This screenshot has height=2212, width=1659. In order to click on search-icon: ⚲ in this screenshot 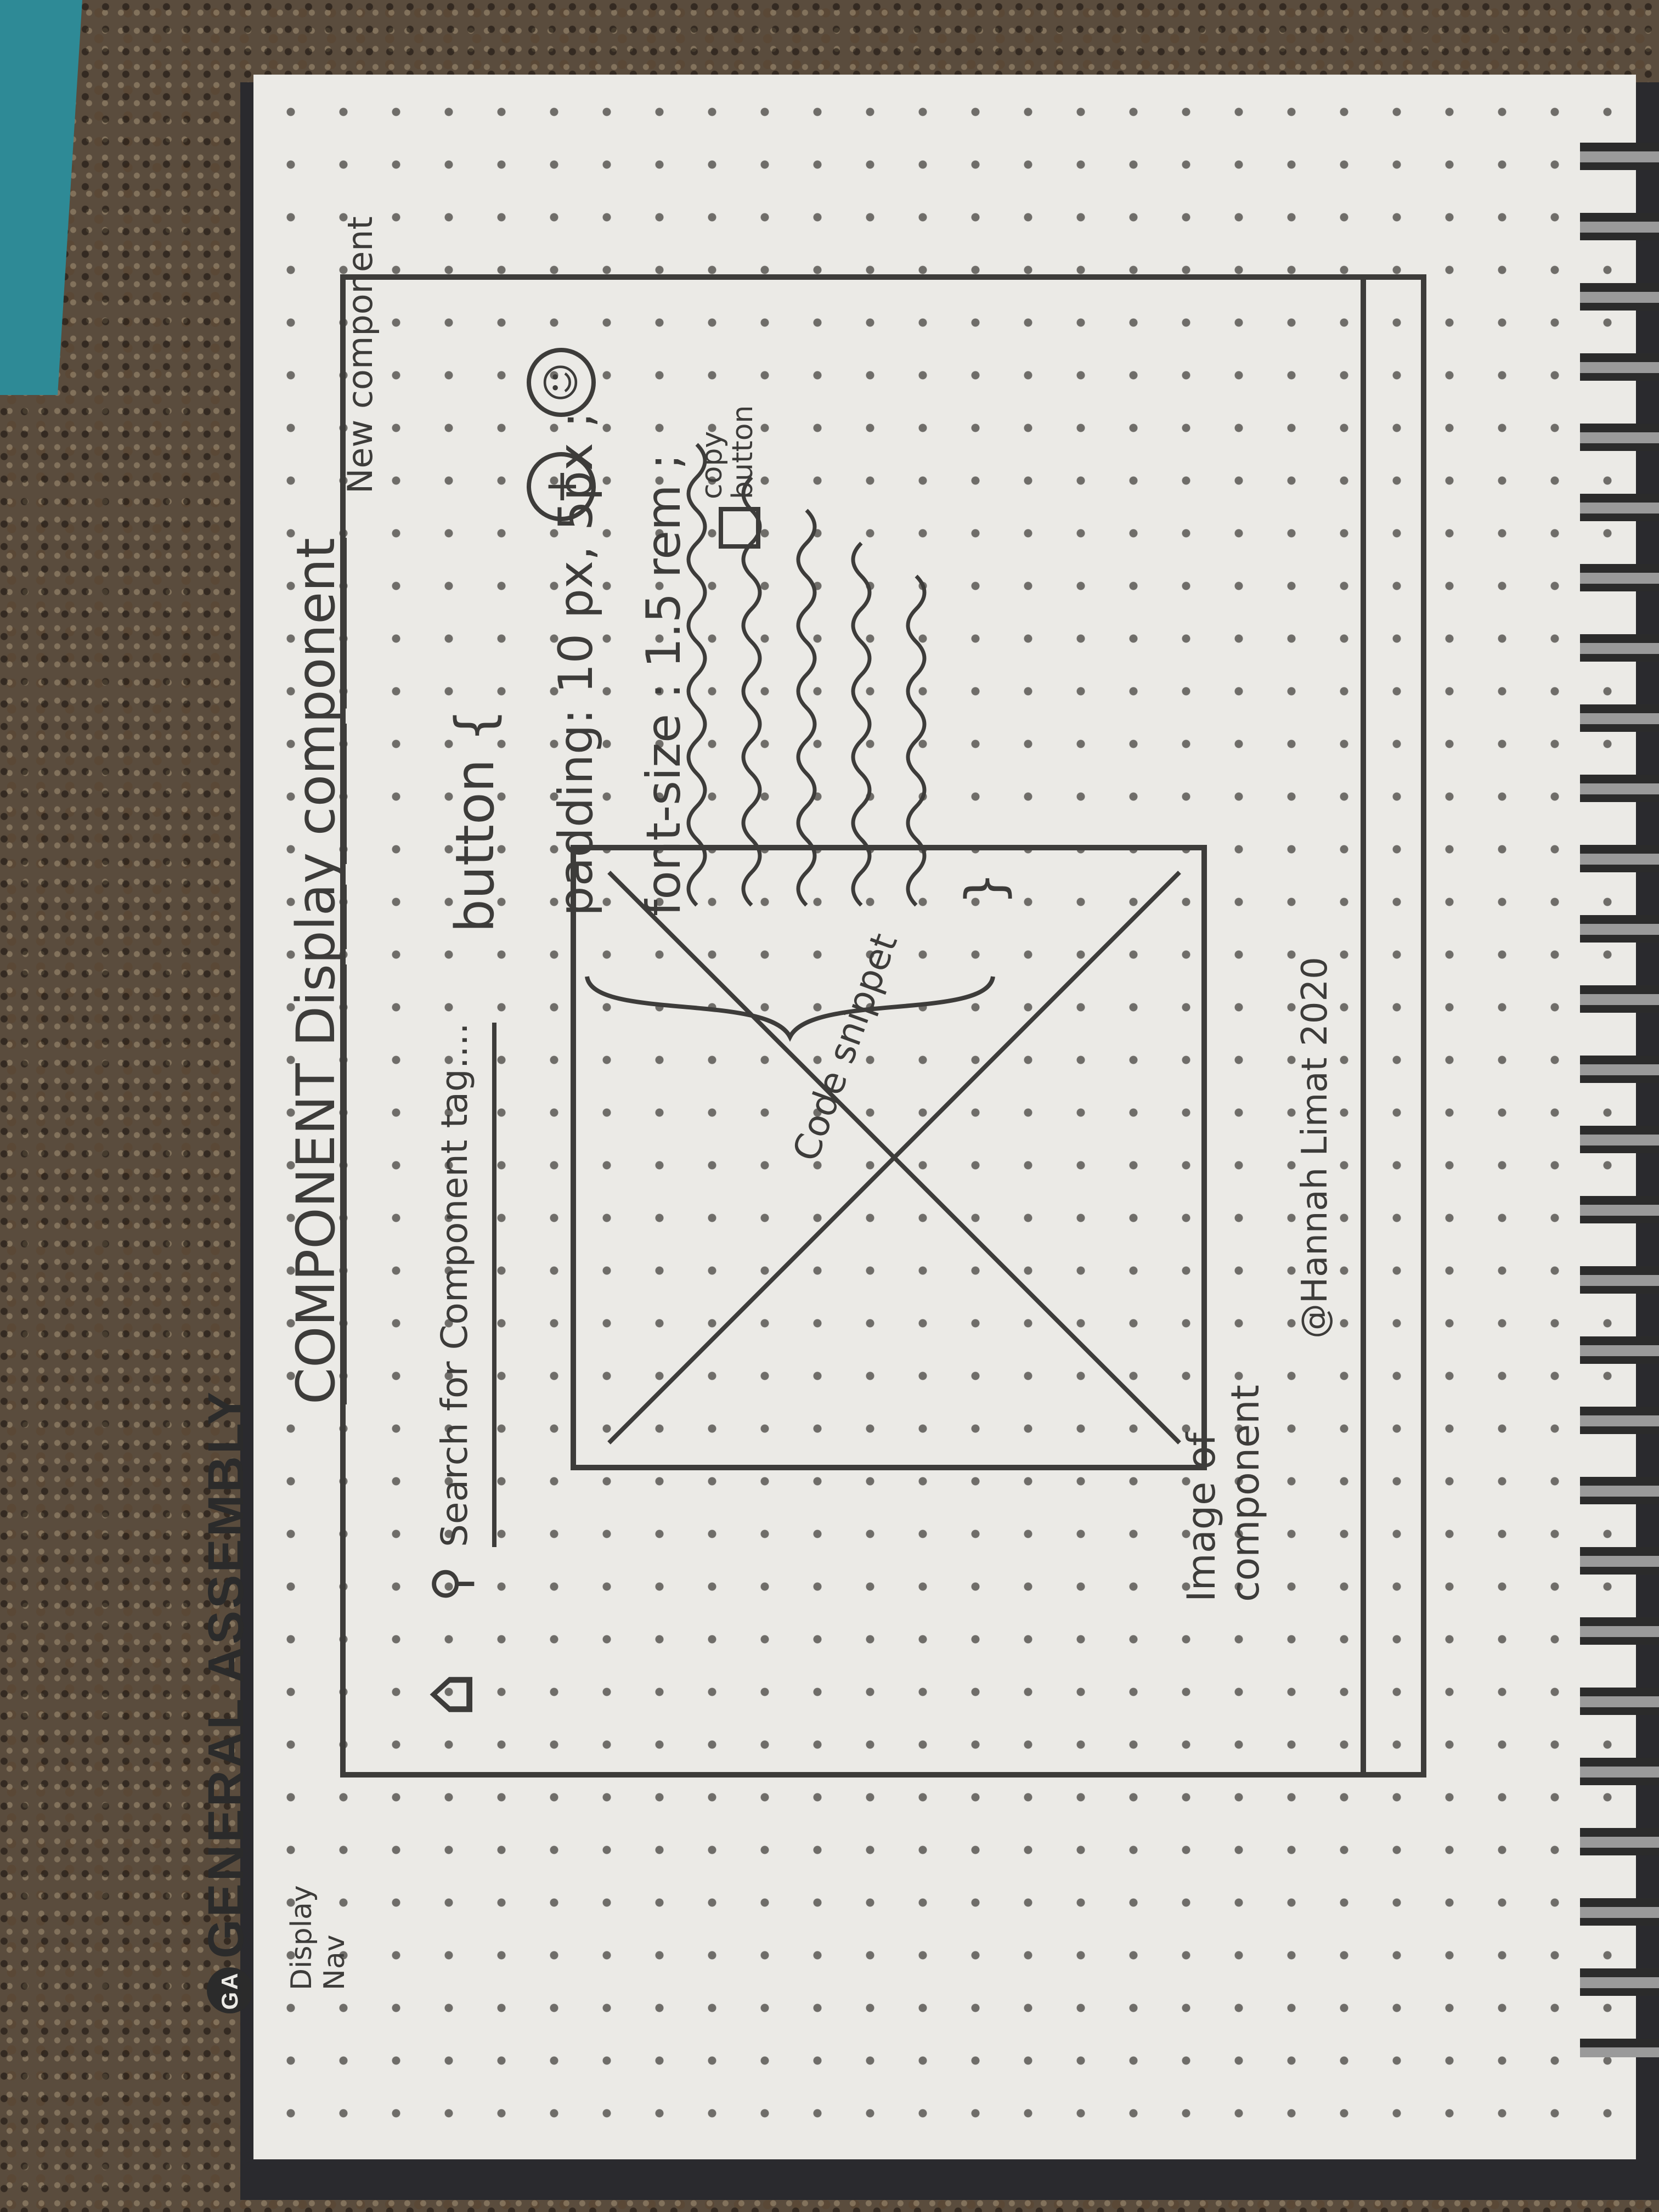, I will do `click(451, 1584)`.